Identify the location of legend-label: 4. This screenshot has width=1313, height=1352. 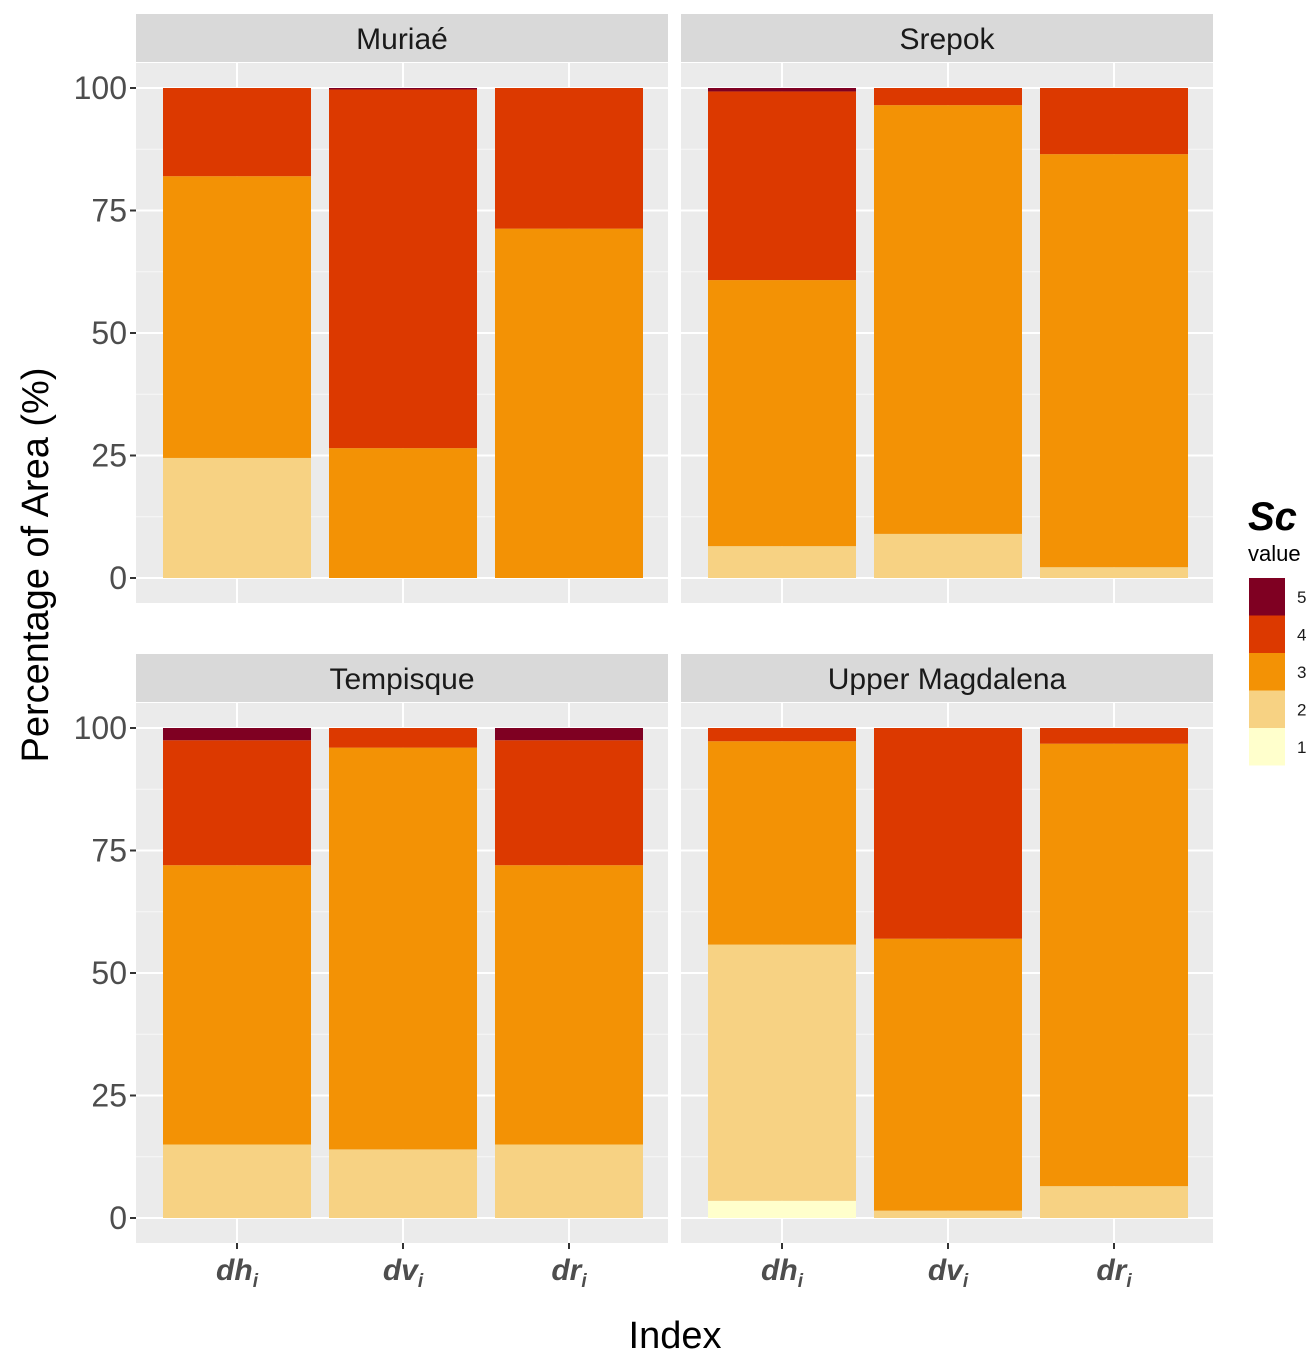
(1301, 634).